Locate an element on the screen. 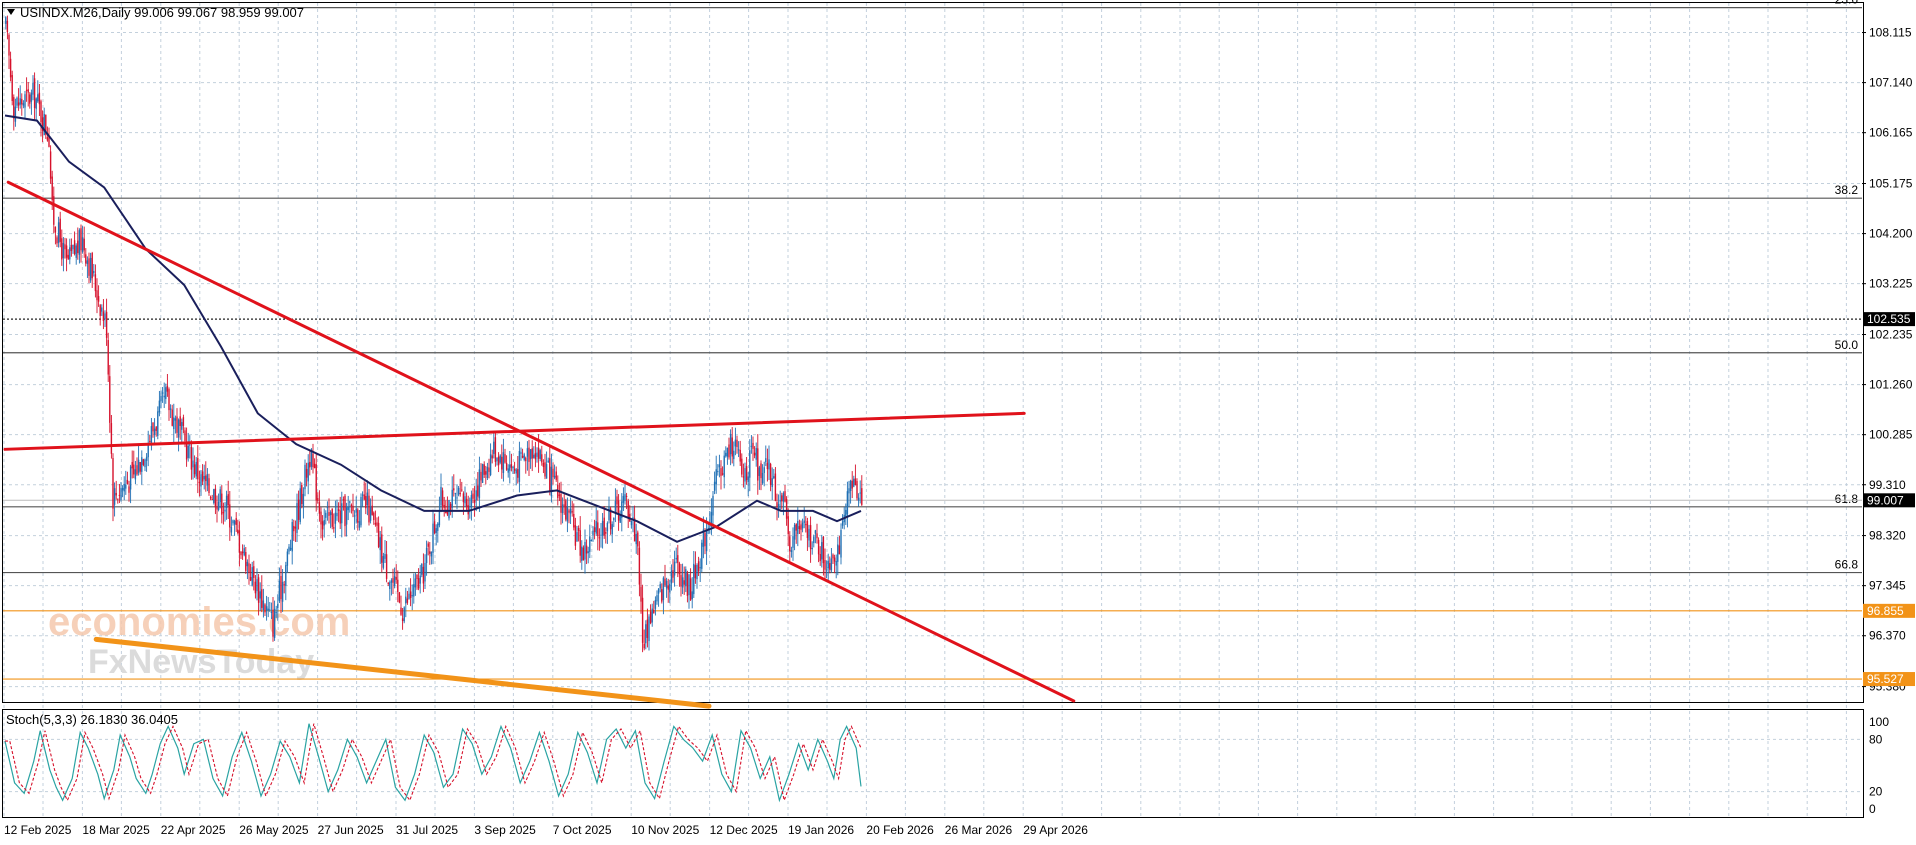 The width and height of the screenshot is (1916, 845). x-tick-label: 27 Jun 2025 is located at coordinates (351, 830).